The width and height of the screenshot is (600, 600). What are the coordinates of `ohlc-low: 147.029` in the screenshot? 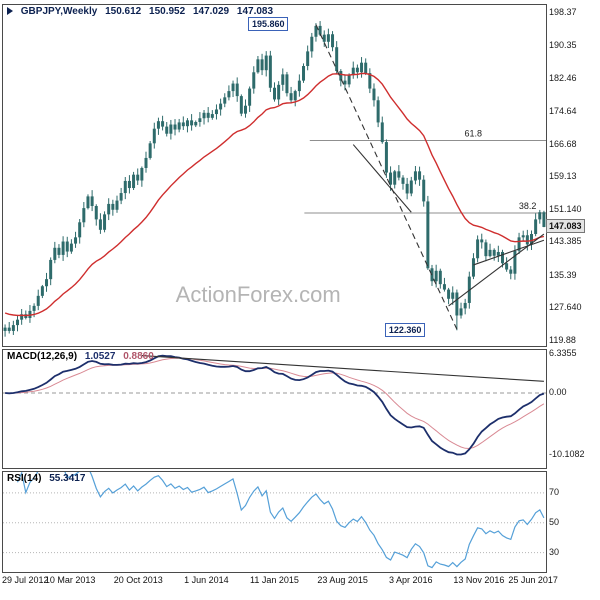 It's located at (211, 11).